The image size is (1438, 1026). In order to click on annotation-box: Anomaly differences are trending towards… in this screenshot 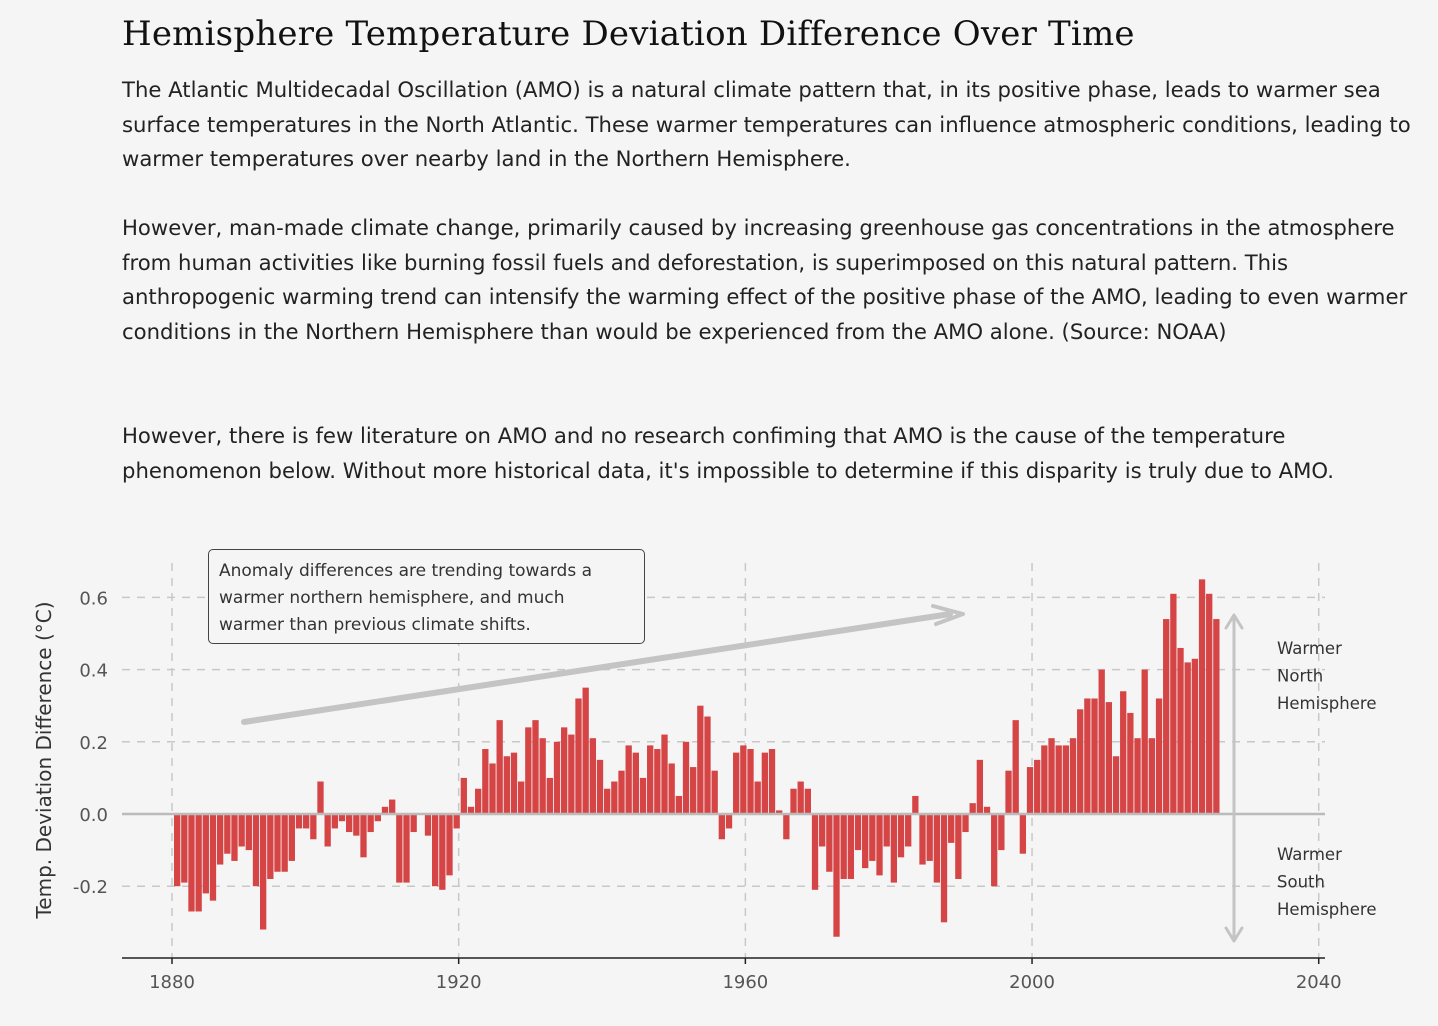, I will do `click(426, 596)`.